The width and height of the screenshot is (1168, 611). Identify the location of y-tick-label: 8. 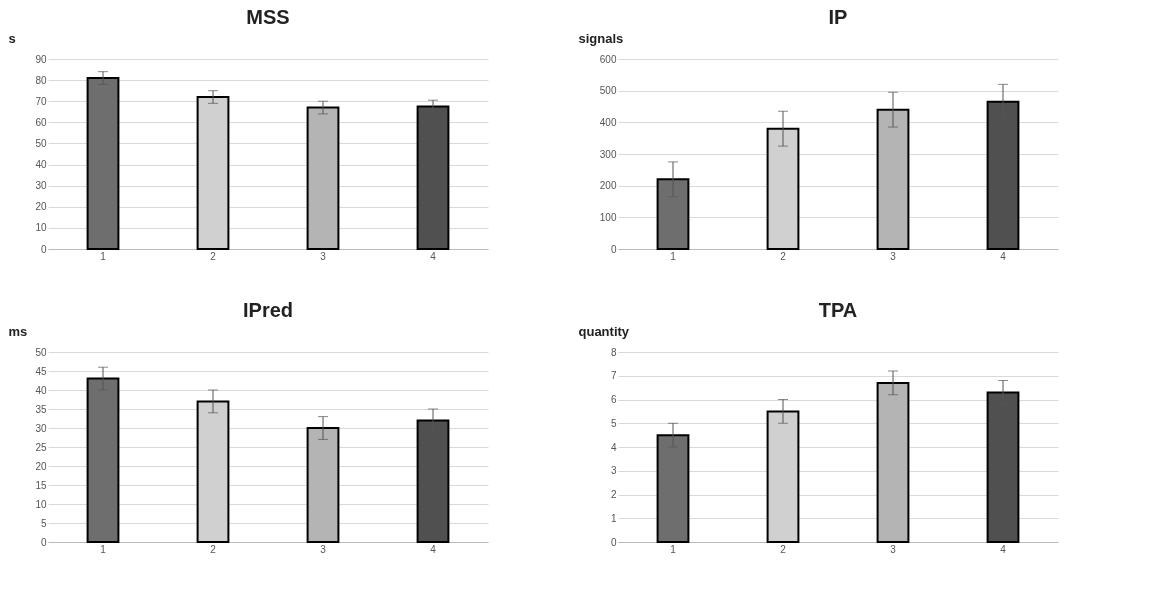
(613, 352).